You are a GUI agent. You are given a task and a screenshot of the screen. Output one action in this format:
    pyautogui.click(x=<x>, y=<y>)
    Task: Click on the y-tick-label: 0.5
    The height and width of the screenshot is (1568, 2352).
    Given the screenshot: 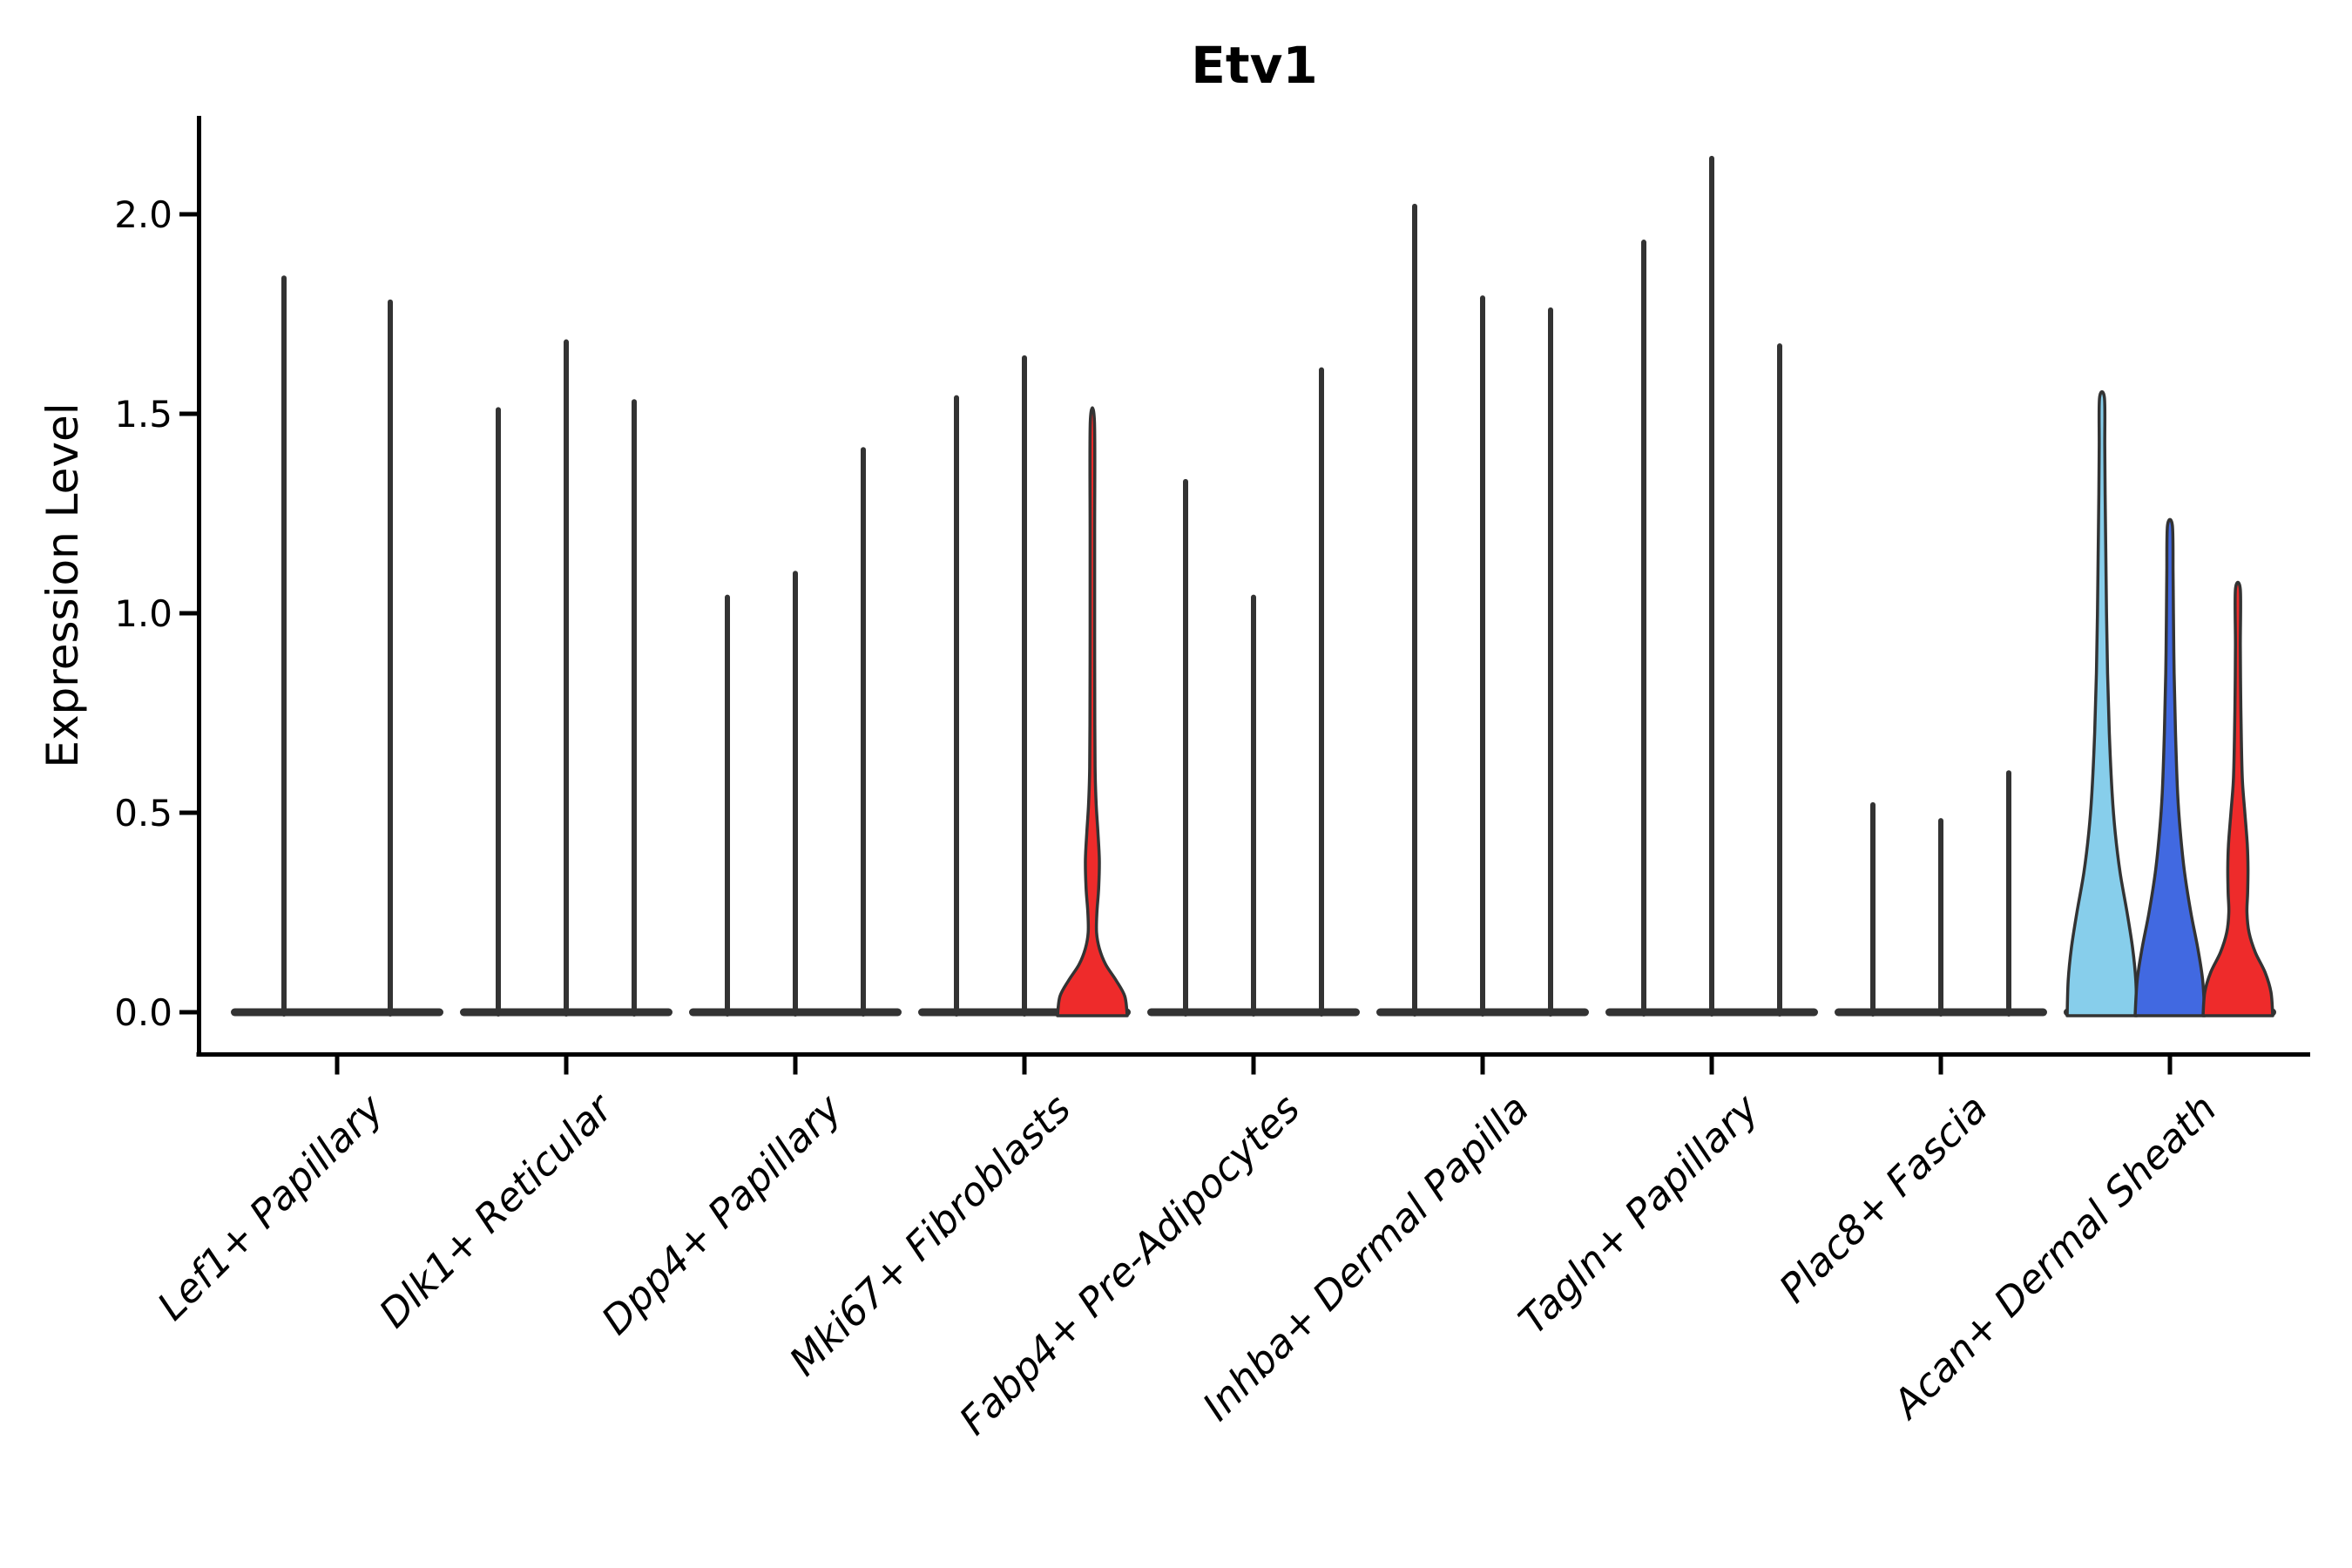 What is the action you would take?
    pyautogui.click(x=143, y=813)
    